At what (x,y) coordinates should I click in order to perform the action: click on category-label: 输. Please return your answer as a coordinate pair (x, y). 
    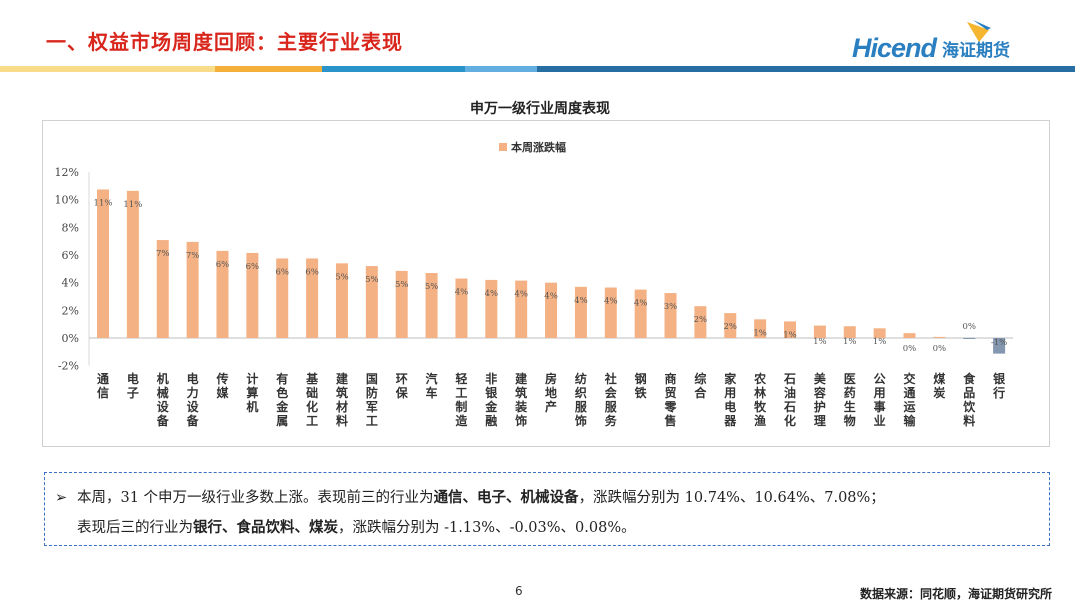
    Looking at the image, I should click on (909, 420).